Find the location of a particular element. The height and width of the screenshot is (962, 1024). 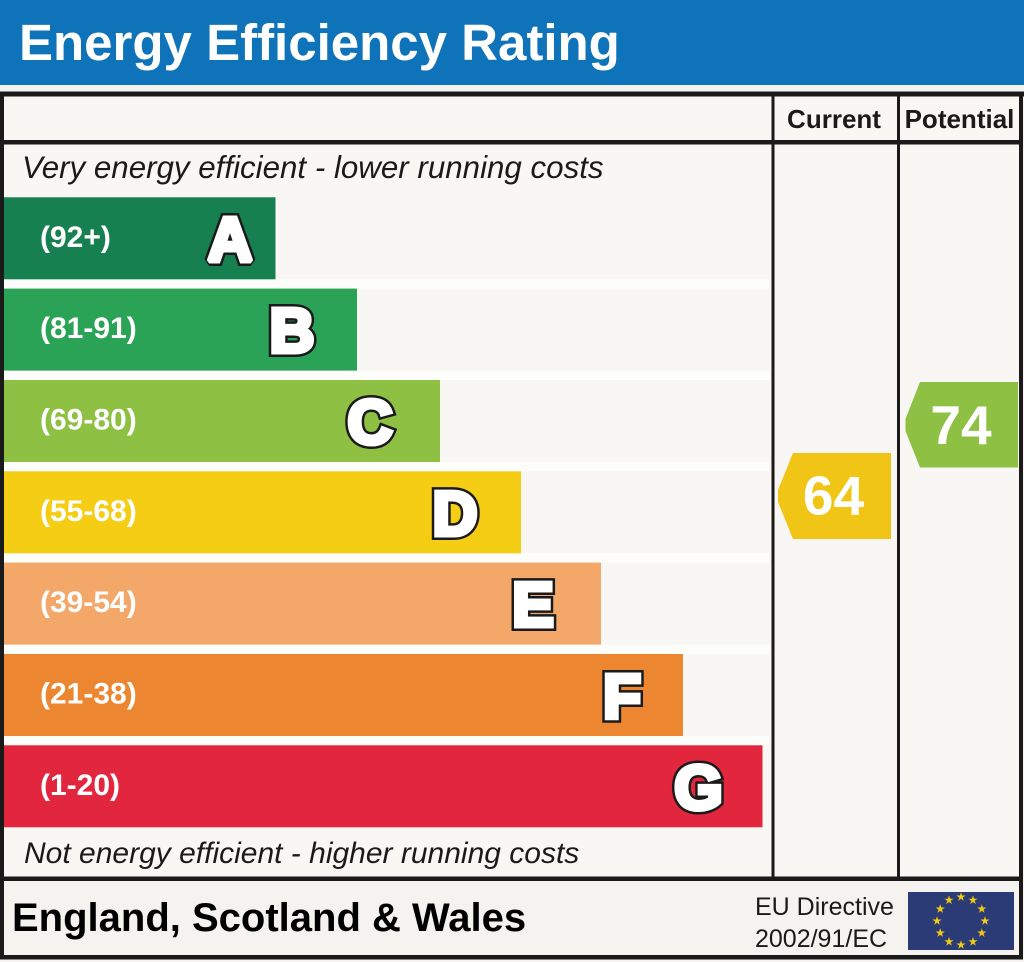

svg-text: (21-38) is located at coordinates (88, 694).